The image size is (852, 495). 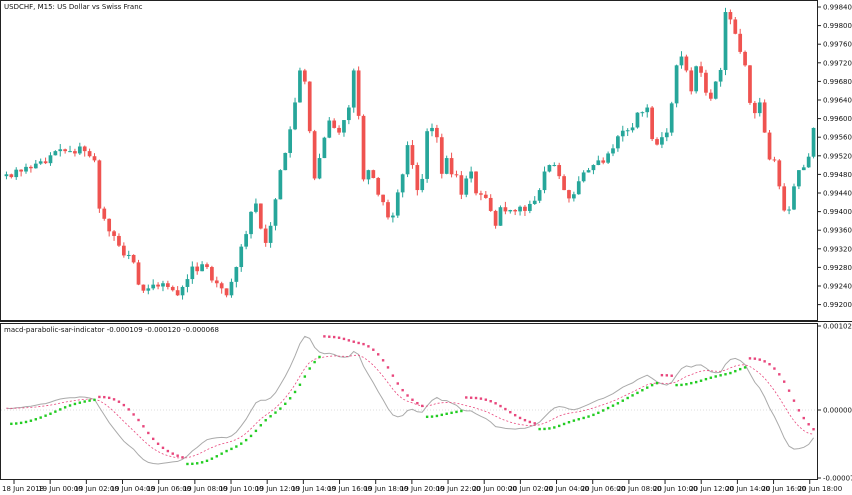 What do you see at coordinates (169, 489) in the screenshot?
I see `time-tick-label: 19 Jun 06:00` at bounding box center [169, 489].